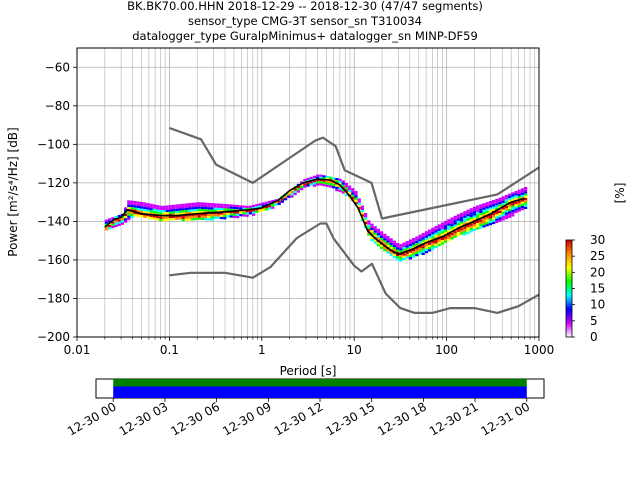 This screenshot has width=640, height=480. What do you see at coordinates (57, 106) in the screenshot?
I see `y-tick-label: −80` at bounding box center [57, 106].